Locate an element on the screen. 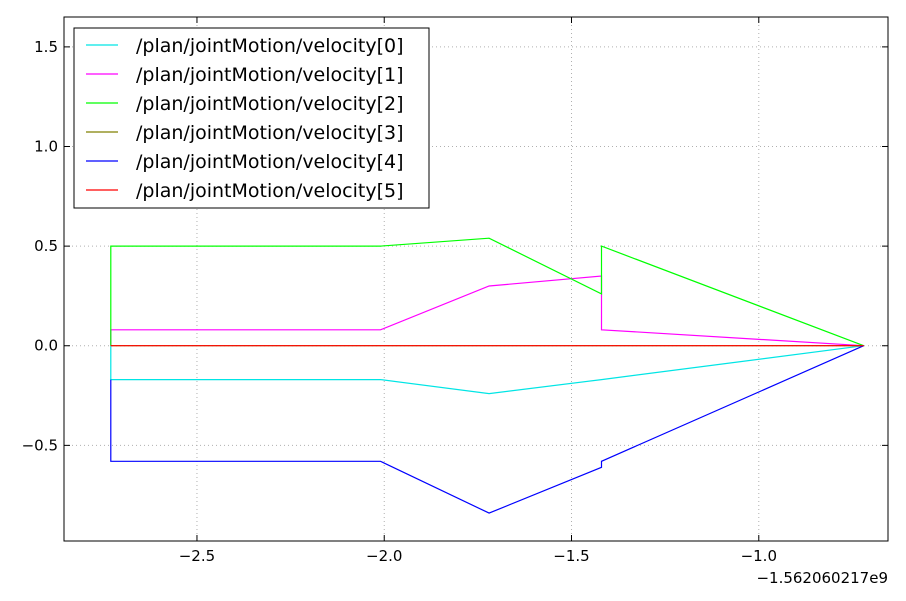  y-tick-label: 0.0 is located at coordinates (46, 346).